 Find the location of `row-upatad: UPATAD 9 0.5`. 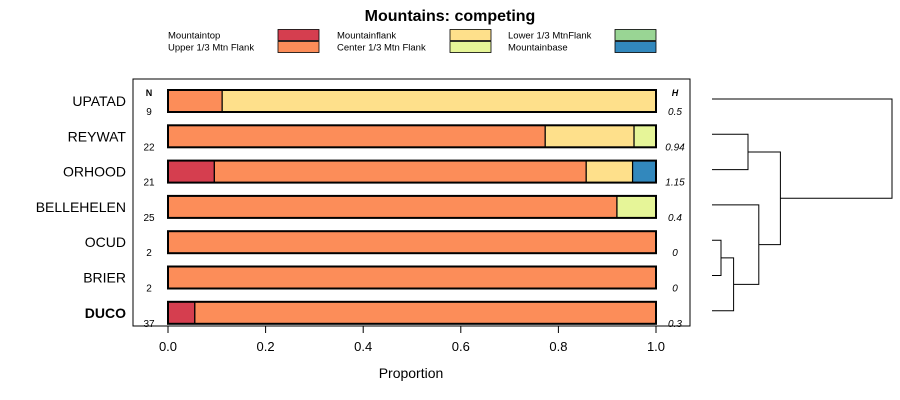

row-upatad: UPATAD 9 0.5 is located at coordinates (377, 103).